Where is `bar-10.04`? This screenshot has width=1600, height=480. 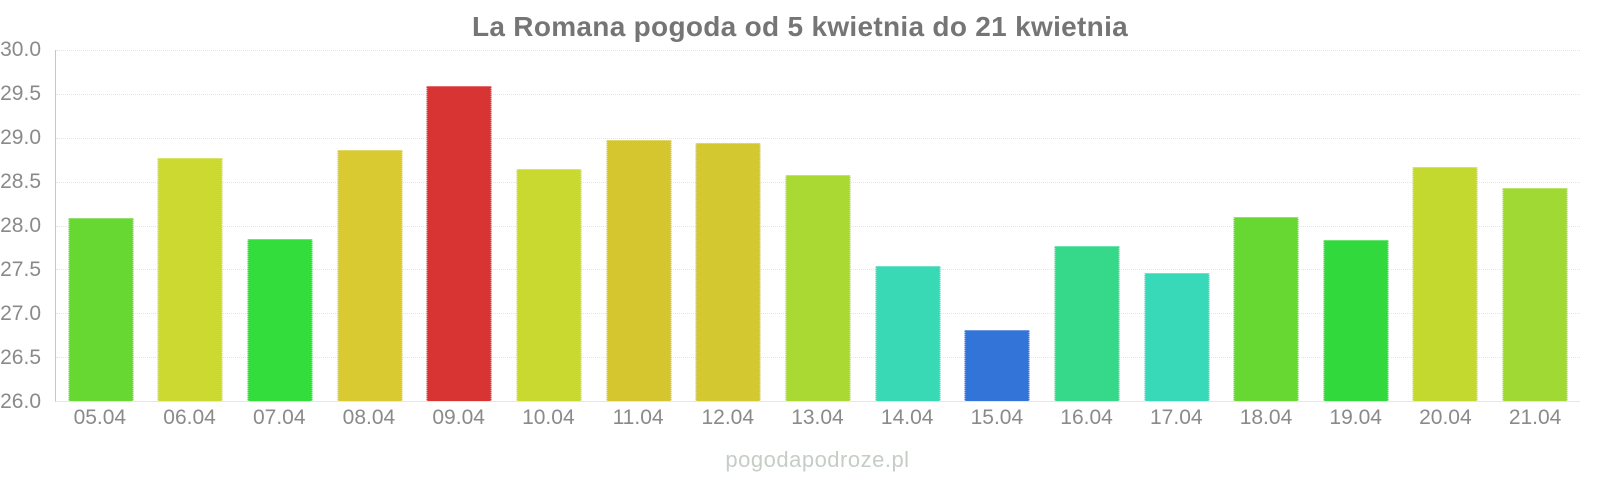
bar-10.04 is located at coordinates (549, 285).